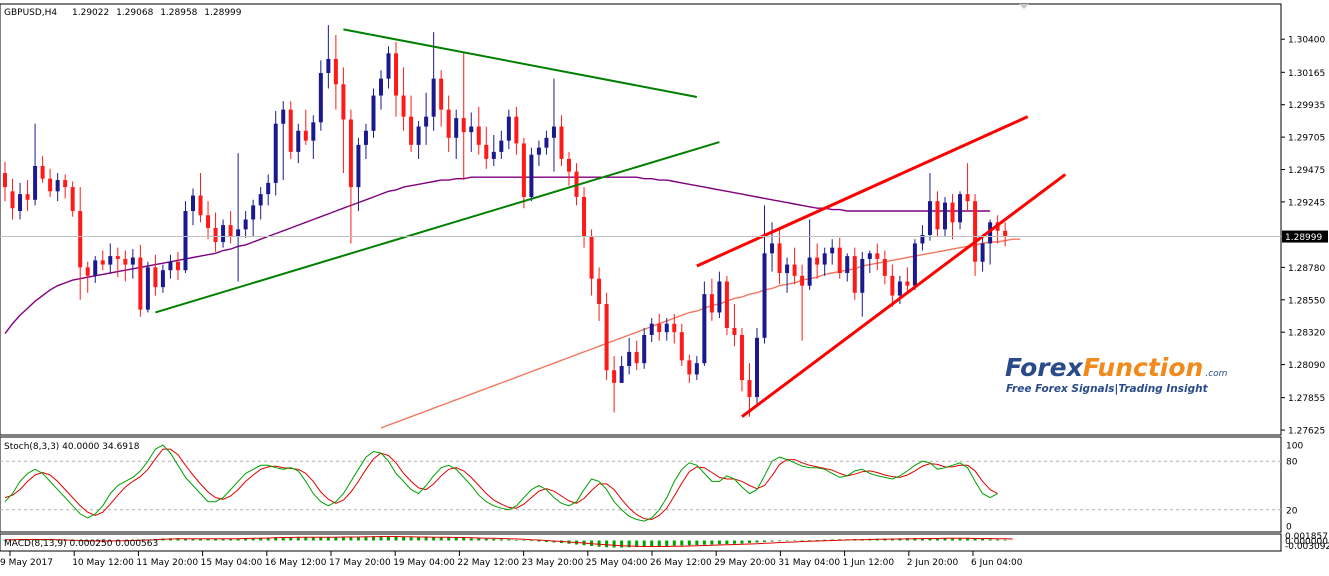  Describe the element at coordinates (360, 563) in the screenshot. I see `time-tick-label: 17 May 20:00` at that location.